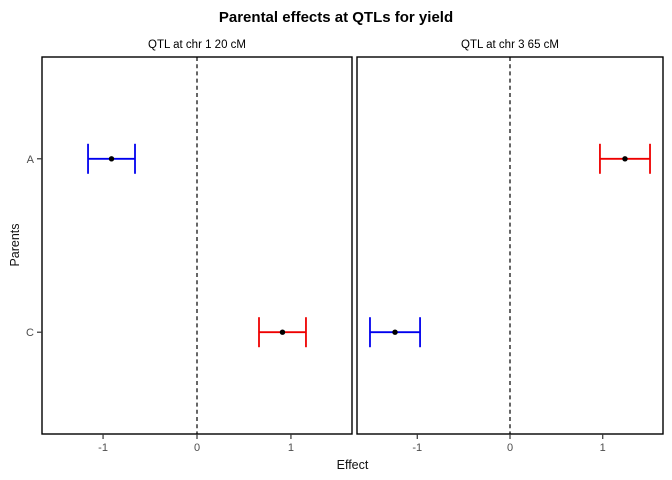 The width and height of the screenshot is (672, 480). What do you see at coordinates (197, 45) in the screenshot?
I see `panel-strip-label-1: QTL at chr 1 20 cM` at bounding box center [197, 45].